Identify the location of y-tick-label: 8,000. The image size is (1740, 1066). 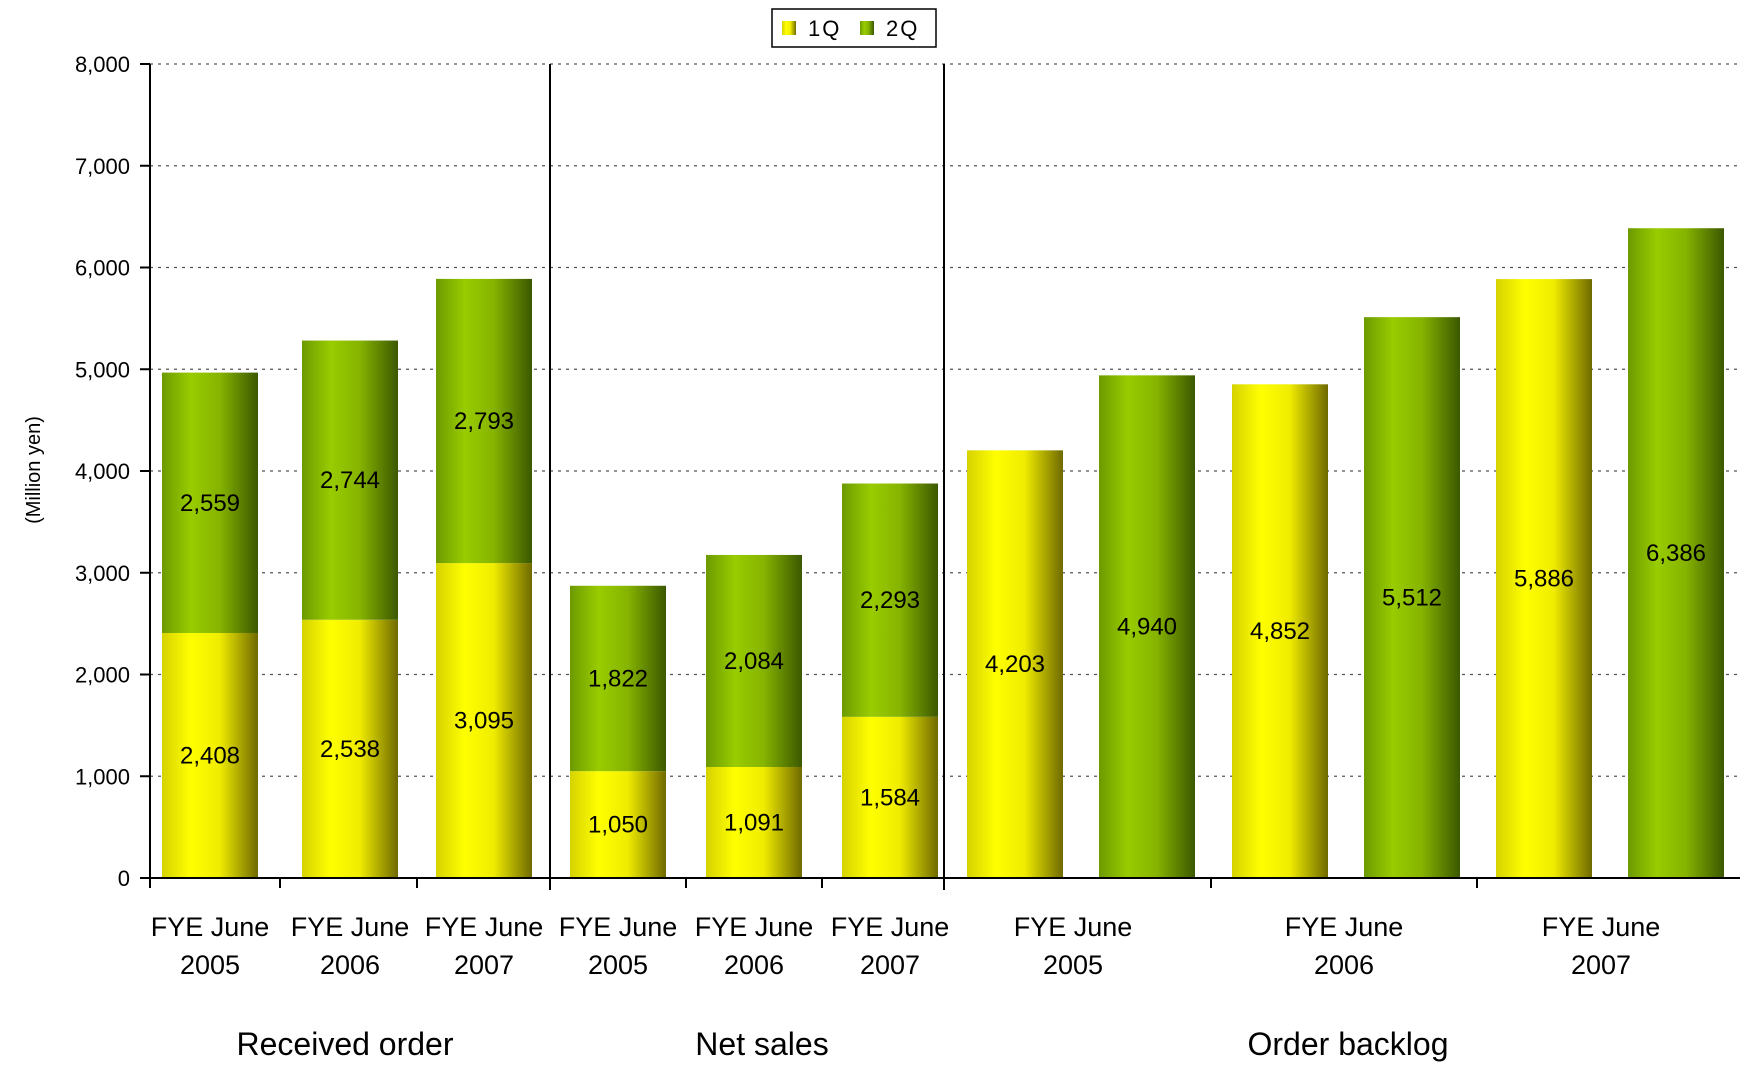
(102, 64).